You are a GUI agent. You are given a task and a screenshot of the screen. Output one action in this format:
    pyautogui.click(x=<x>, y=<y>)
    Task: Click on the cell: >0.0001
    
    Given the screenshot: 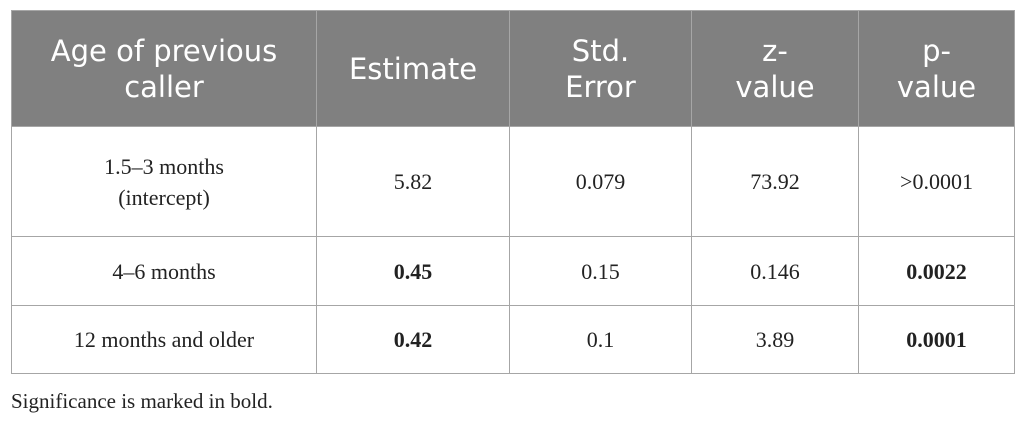 What is the action you would take?
    pyautogui.click(x=936, y=181)
    